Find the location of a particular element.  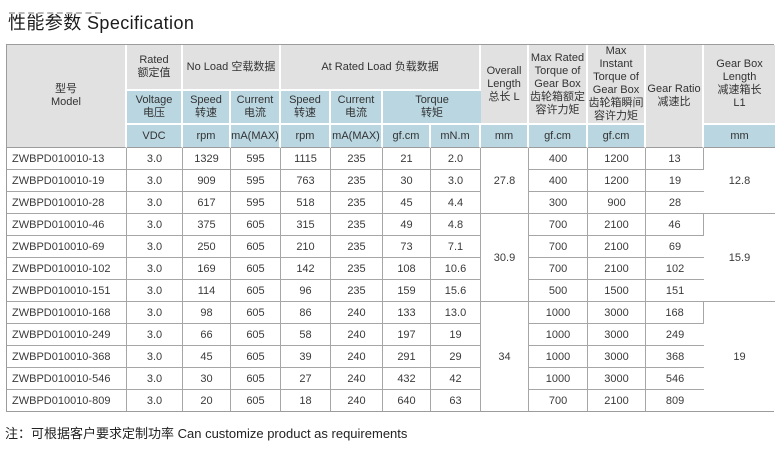

model-cell: ZWBPD010010-69 is located at coordinates (67, 247).